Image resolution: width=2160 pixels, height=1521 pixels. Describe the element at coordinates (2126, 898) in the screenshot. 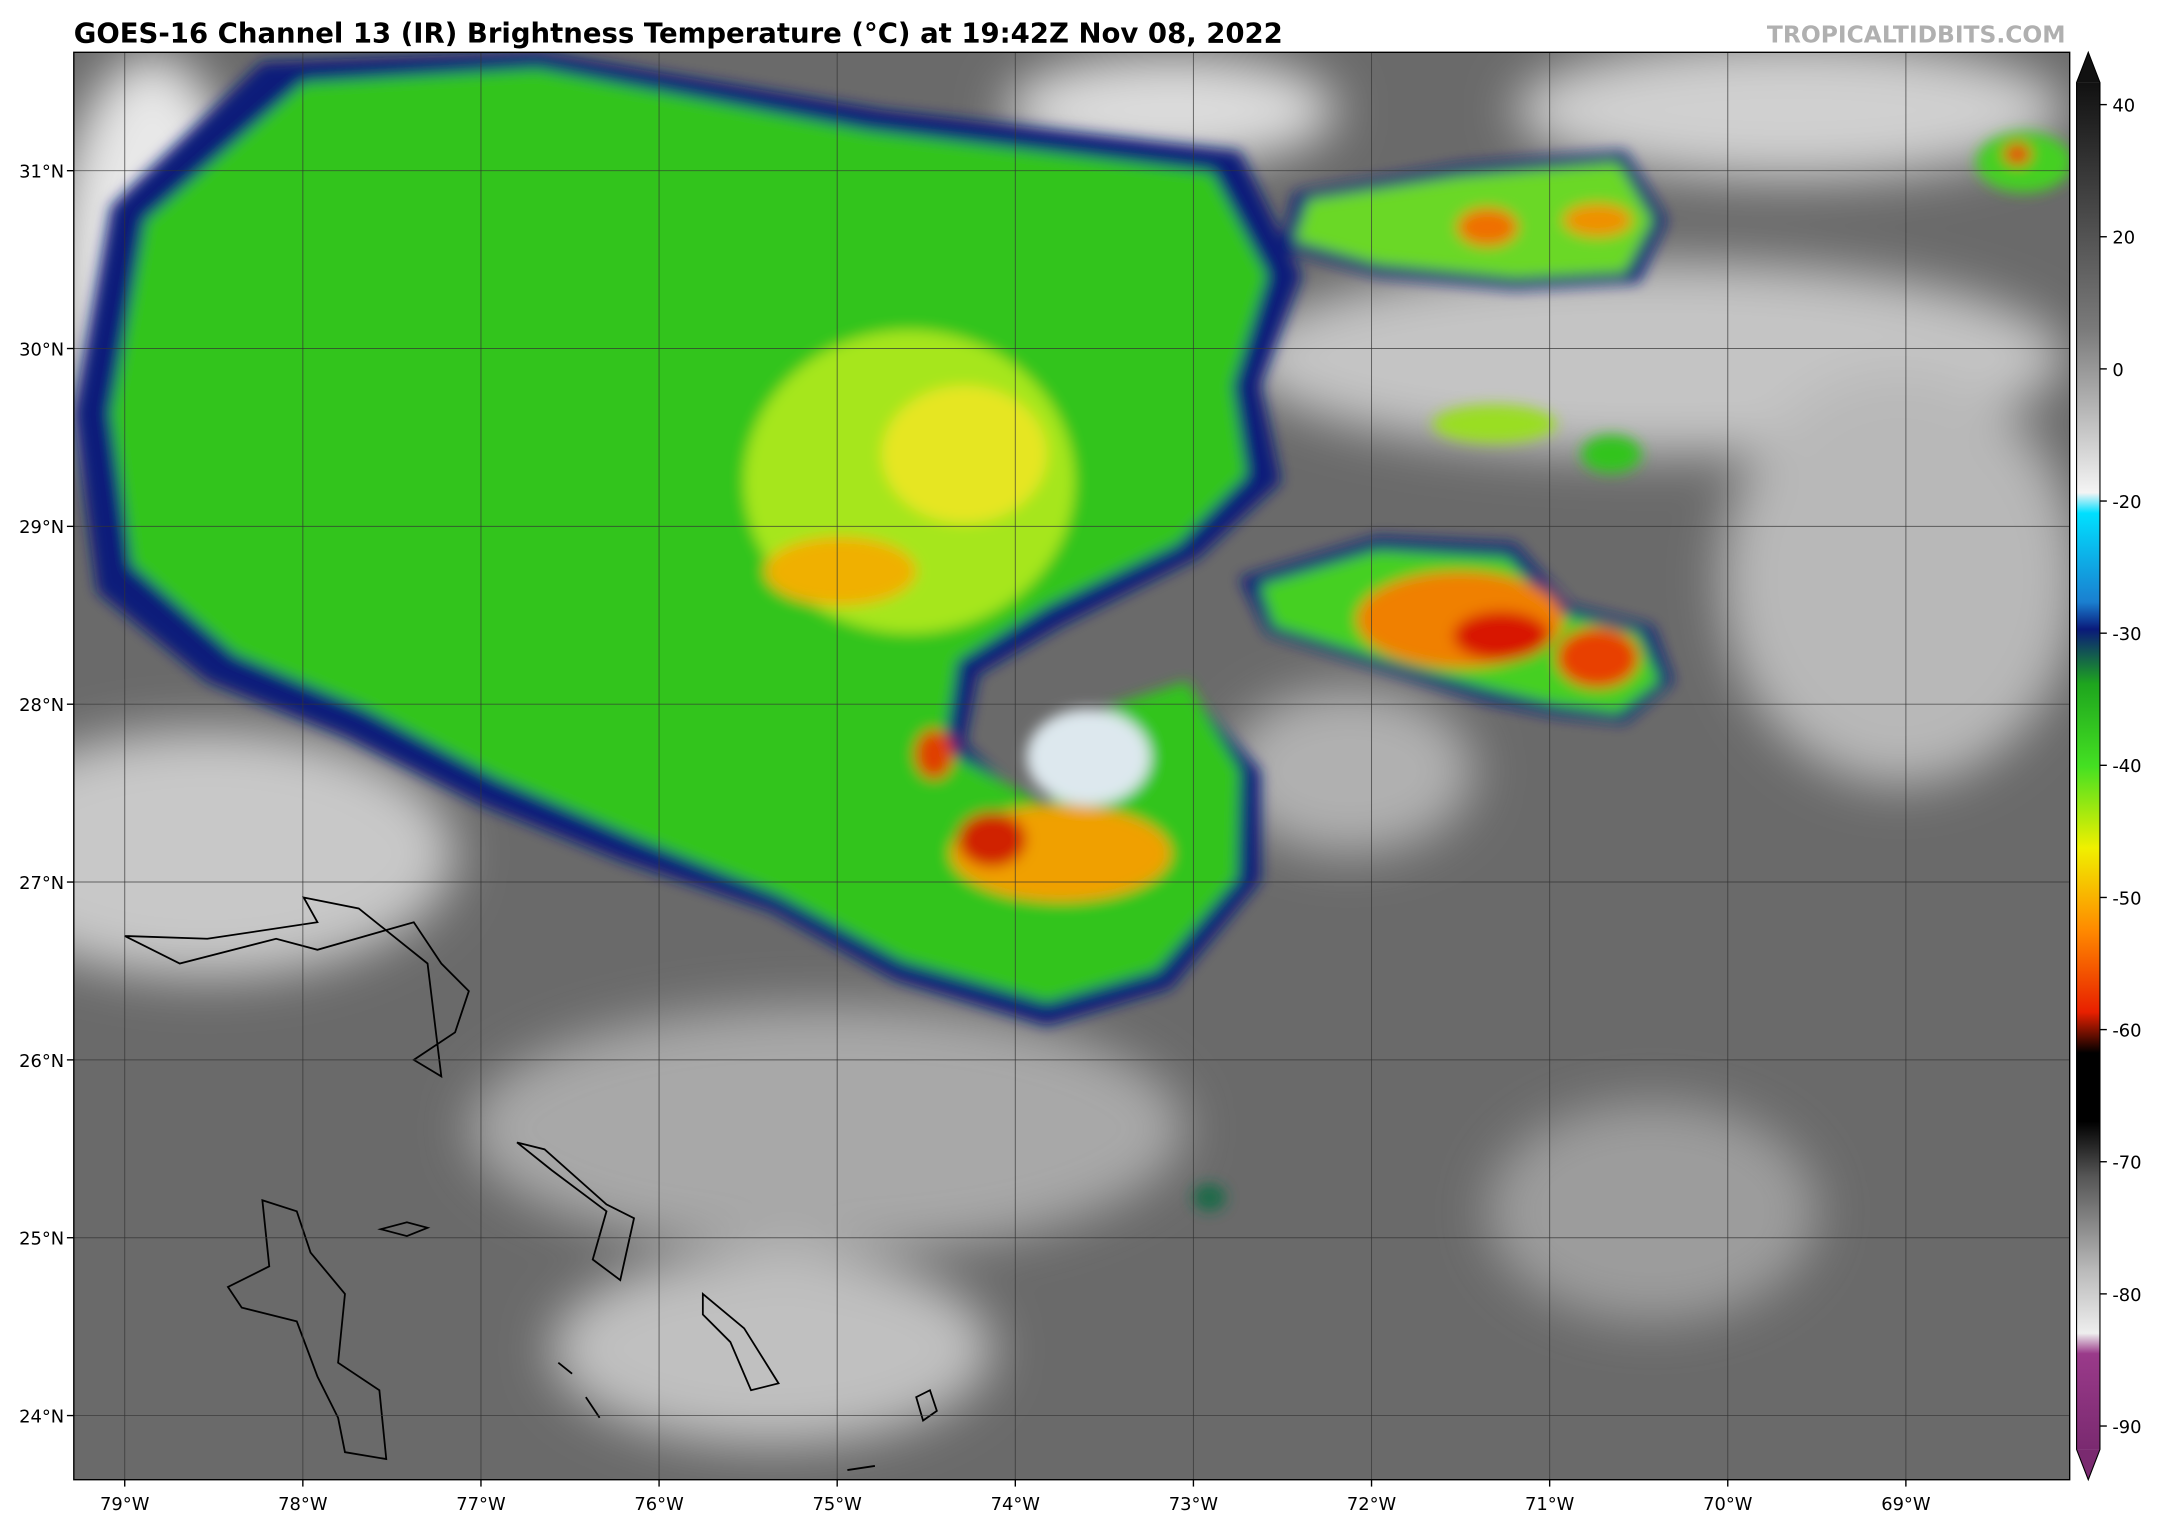

I see `colorbar-tick-label: -50` at that location.